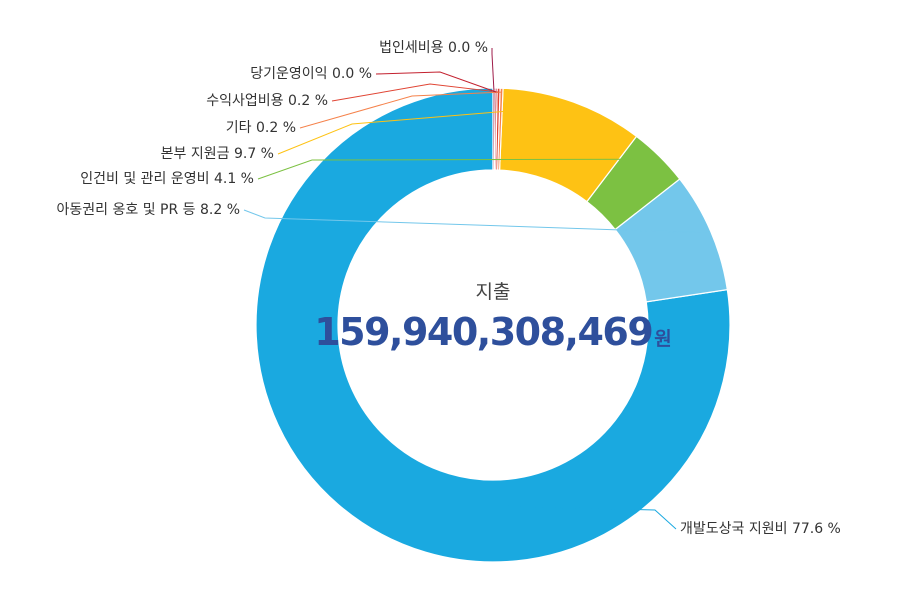  I want to click on center-total: 159,940,308,469 원, so click(493, 332).